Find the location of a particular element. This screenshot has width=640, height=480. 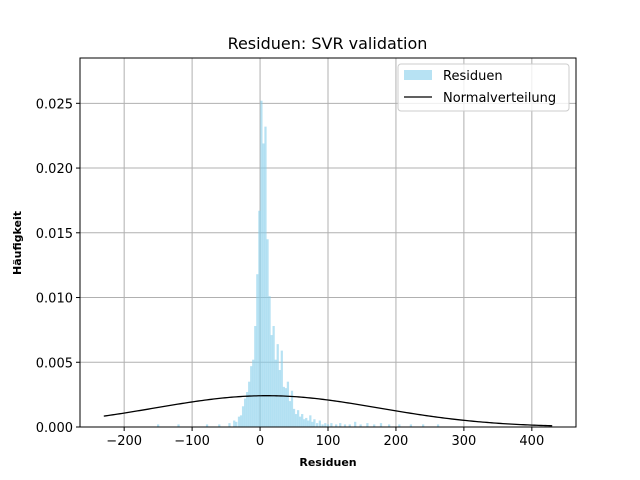

x-tick-label: −100 is located at coordinates (192, 441).